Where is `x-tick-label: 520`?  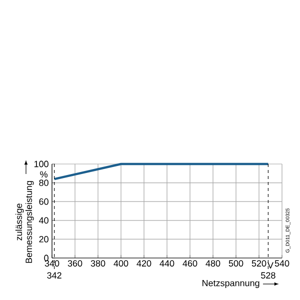 x-tick-label: 520 is located at coordinates (259, 263).